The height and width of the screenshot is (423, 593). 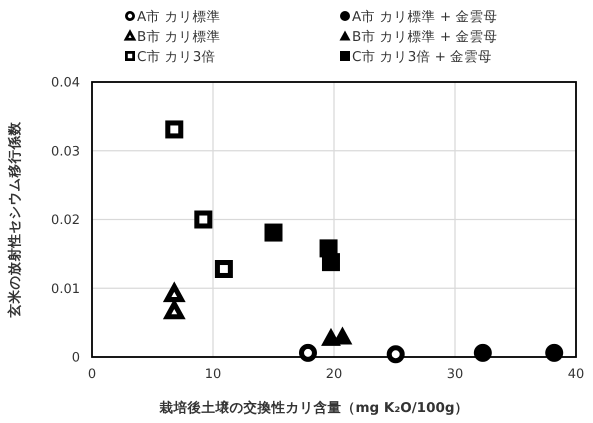 What do you see at coordinates (576, 374) in the screenshot?
I see `x-tick-label: 40` at bounding box center [576, 374].